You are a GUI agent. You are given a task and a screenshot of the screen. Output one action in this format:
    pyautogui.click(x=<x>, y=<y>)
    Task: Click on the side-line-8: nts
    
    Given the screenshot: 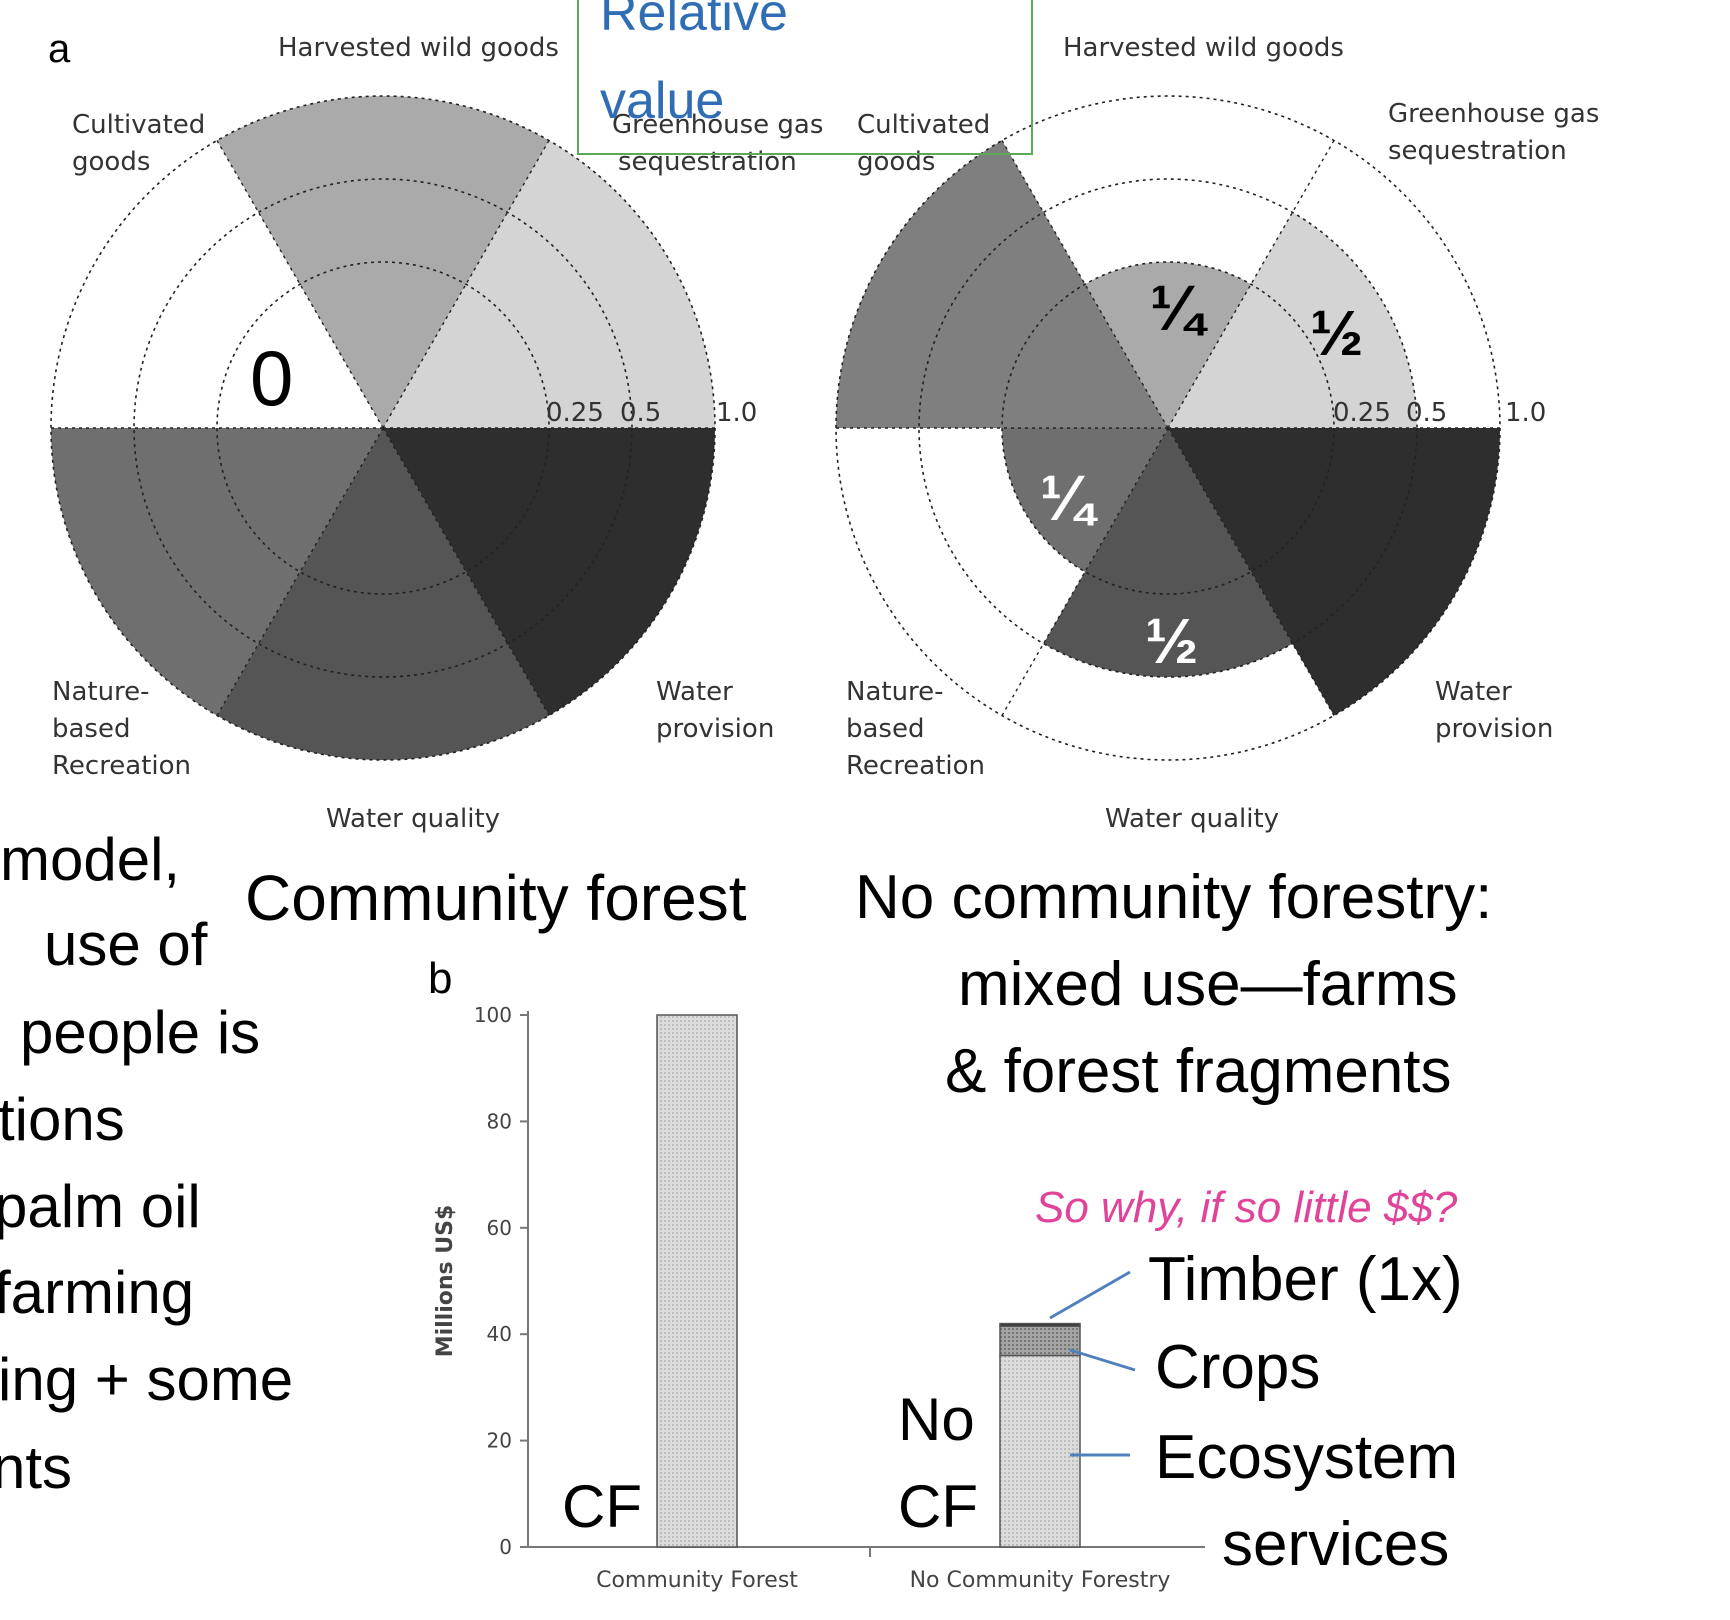 What is the action you would take?
    pyautogui.click(x=36, y=1467)
    